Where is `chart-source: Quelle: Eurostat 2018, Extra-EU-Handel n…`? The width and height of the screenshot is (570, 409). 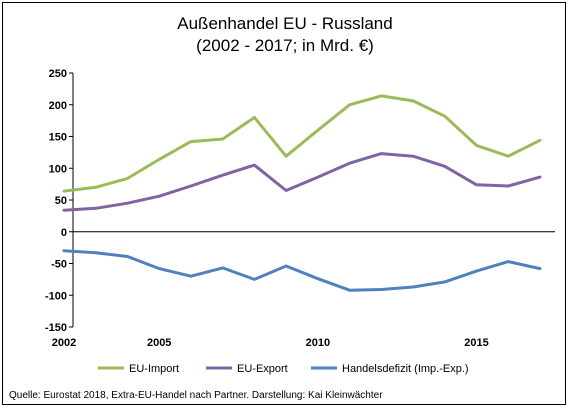 chart-source: Quelle: Eurostat 2018, Extra-EU-Handel n… is located at coordinates (196, 395).